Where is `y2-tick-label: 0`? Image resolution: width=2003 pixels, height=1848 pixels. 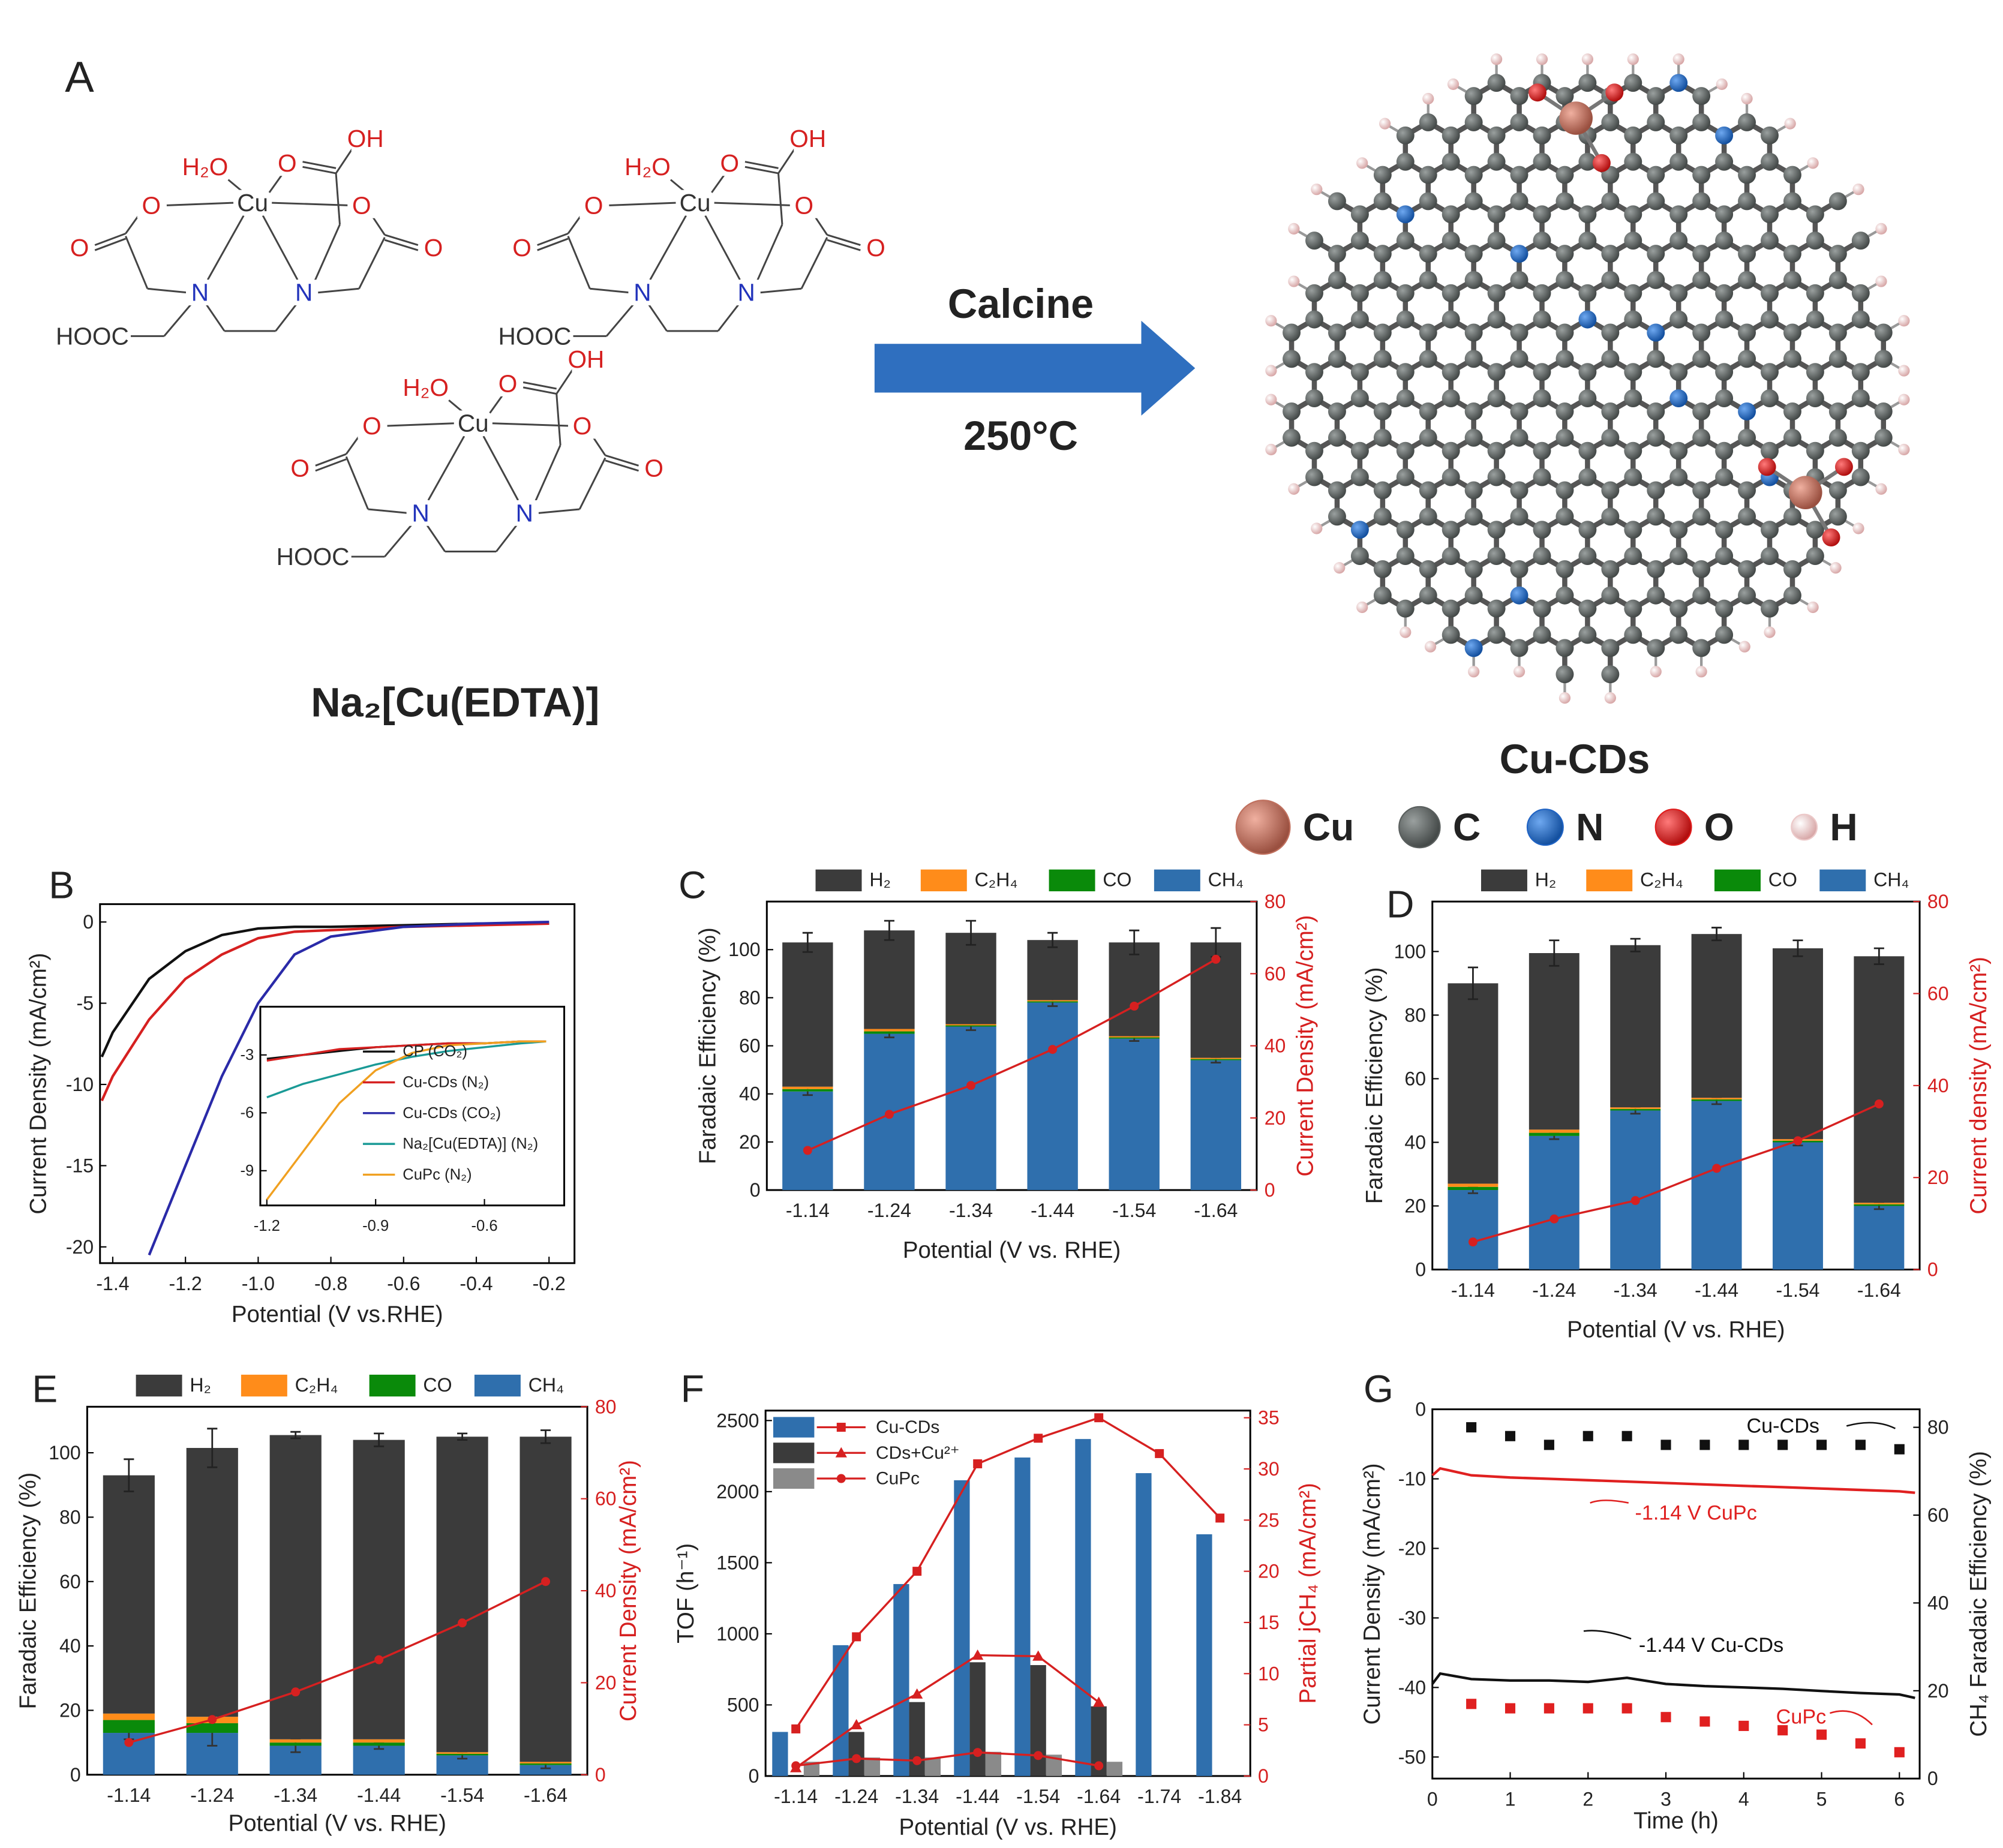 y2-tick-label: 0 is located at coordinates (600, 1775).